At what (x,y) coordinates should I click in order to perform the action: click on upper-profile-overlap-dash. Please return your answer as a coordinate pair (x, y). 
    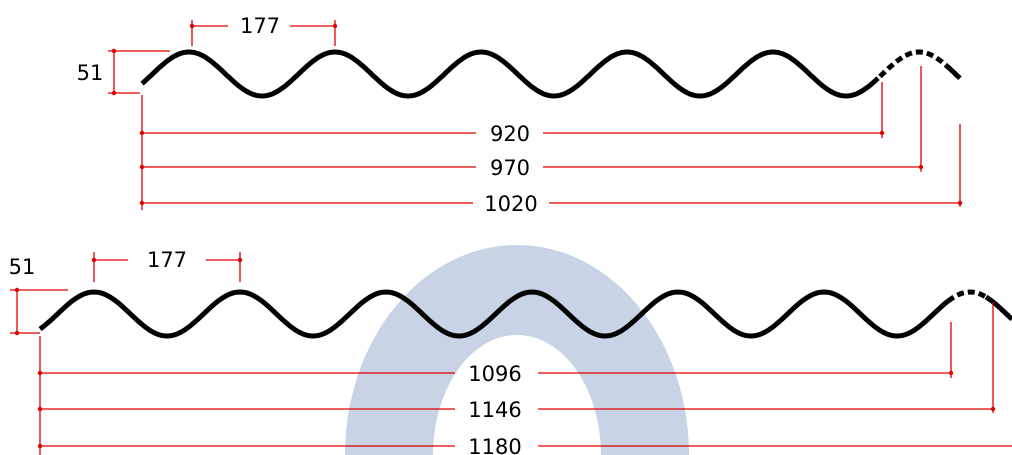
    Looking at the image, I should click on (913, 64).